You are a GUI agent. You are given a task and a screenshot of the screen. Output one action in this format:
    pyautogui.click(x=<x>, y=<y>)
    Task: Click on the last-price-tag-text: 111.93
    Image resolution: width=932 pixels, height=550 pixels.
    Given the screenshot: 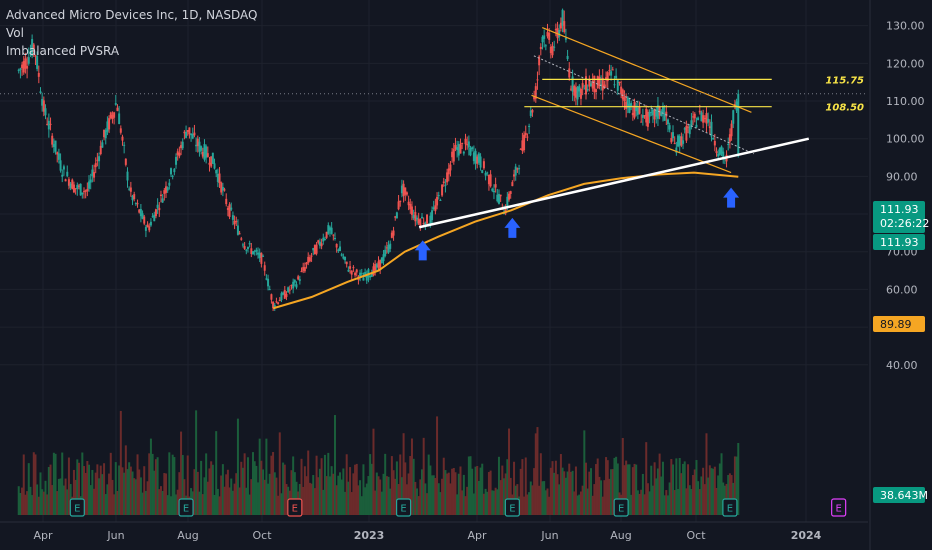 What is the action you would take?
    pyautogui.click(x=899, y=209)
    